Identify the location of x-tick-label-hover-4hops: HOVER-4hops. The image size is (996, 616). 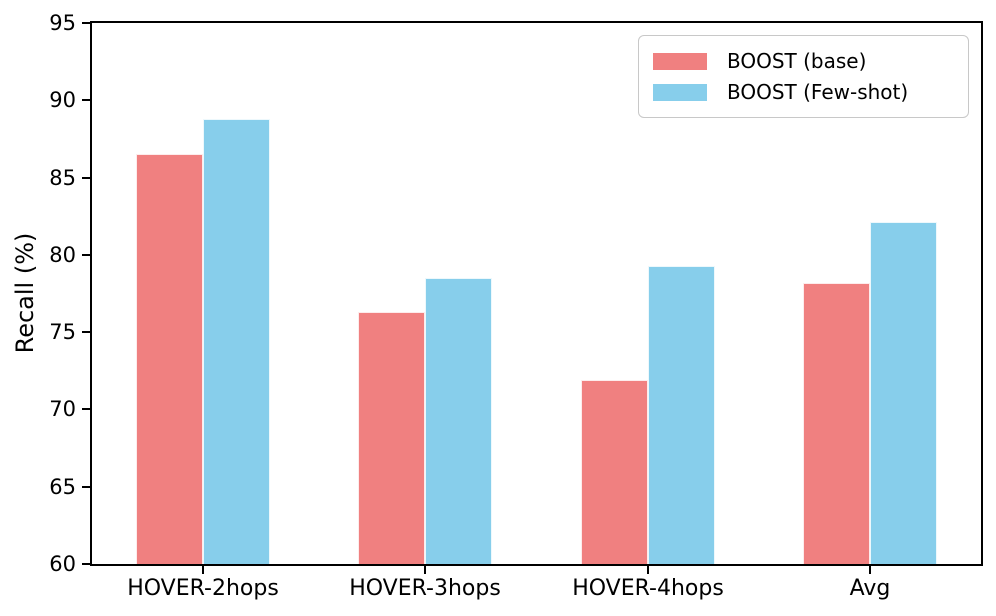
(648, 588).